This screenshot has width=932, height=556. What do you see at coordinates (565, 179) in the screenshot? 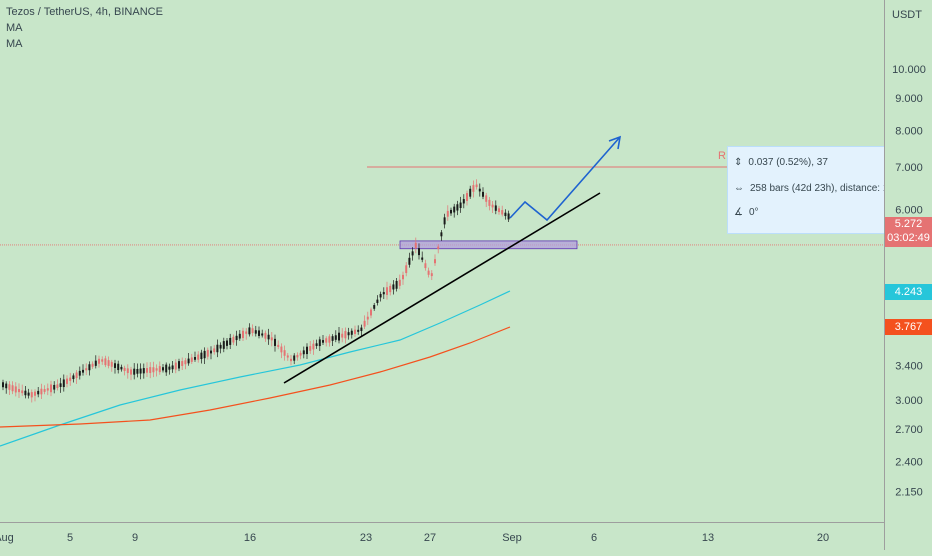
I see `projection-path` at bounding box center [565, 179].